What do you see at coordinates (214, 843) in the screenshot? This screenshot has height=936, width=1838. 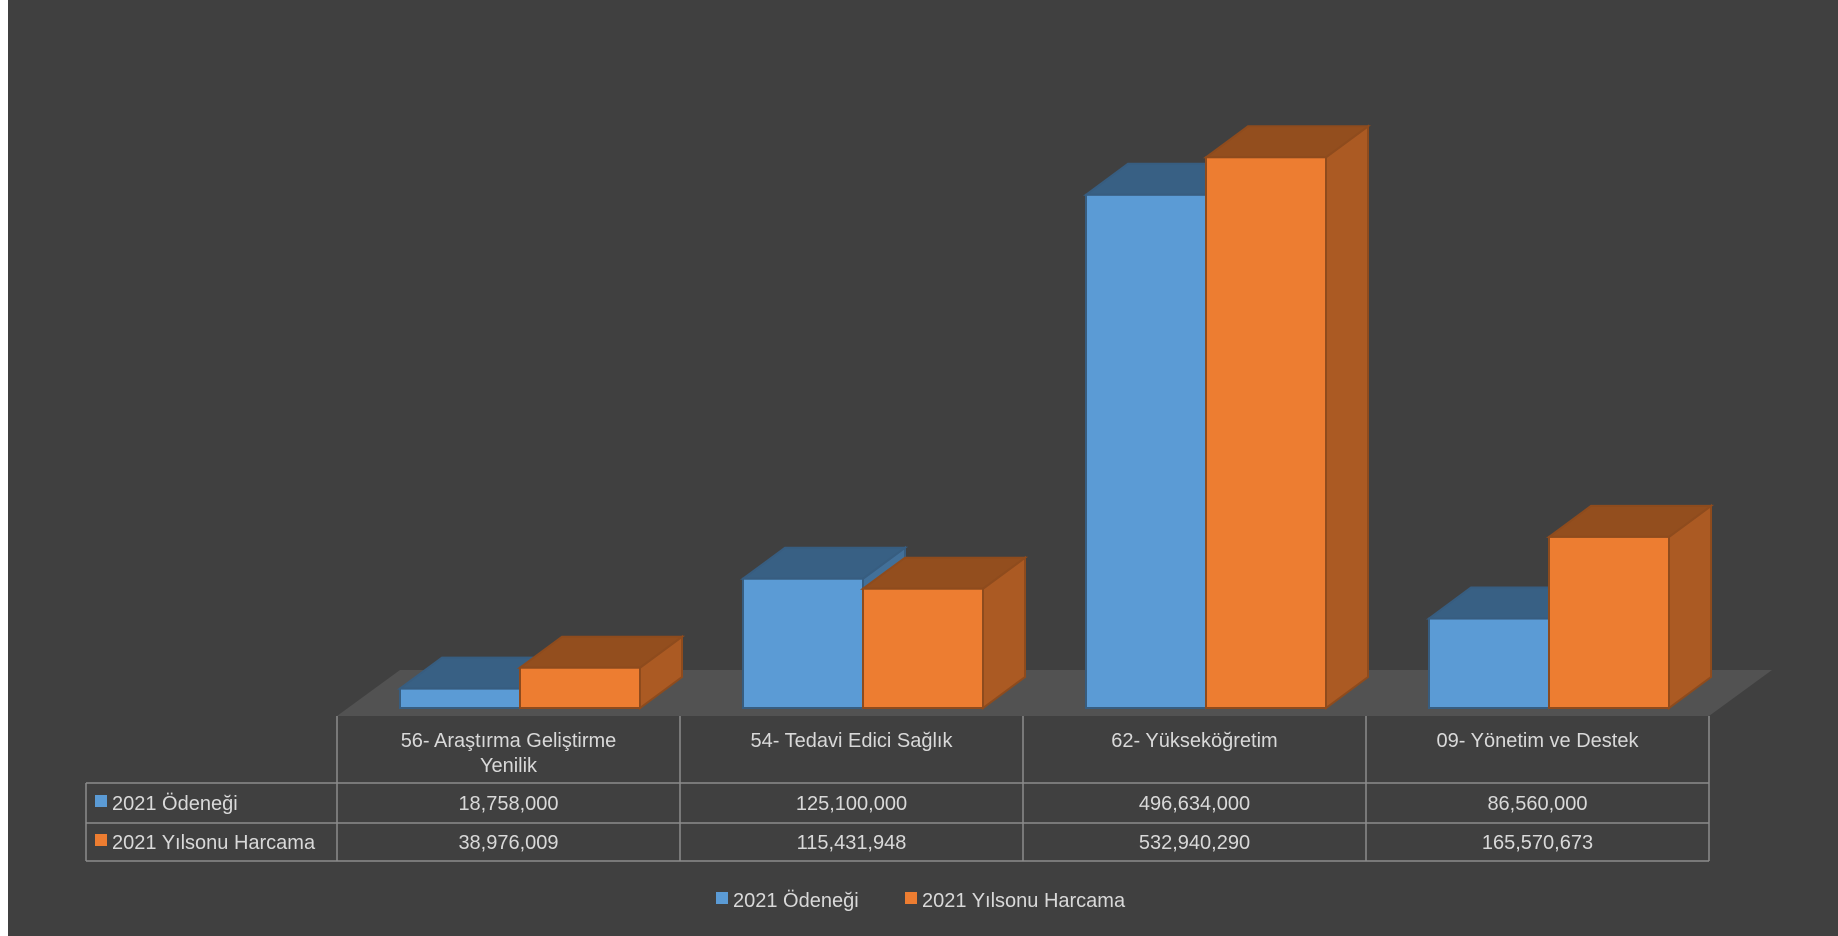 I see `table-series-label-yilsonu-harcama: 2021 Yılsonu Harcama` at bounding box center [214, 843].